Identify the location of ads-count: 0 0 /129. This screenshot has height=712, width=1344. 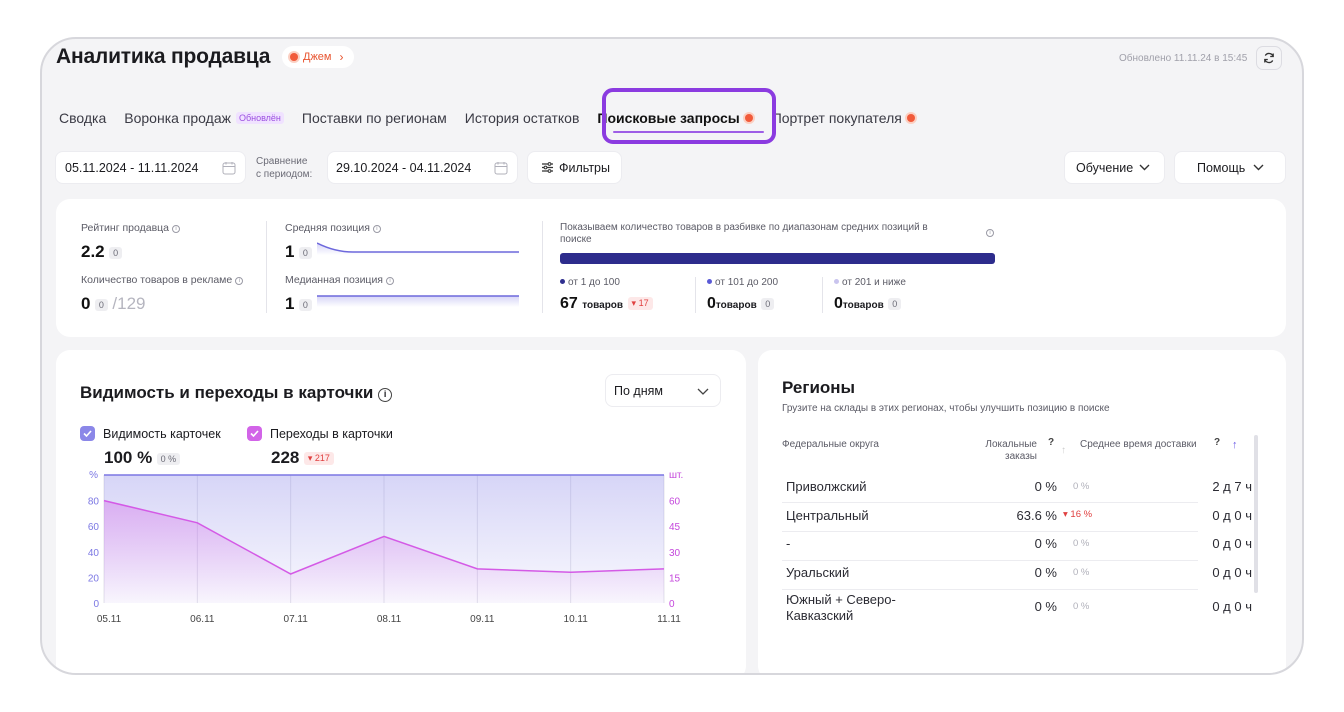
(113, 303).